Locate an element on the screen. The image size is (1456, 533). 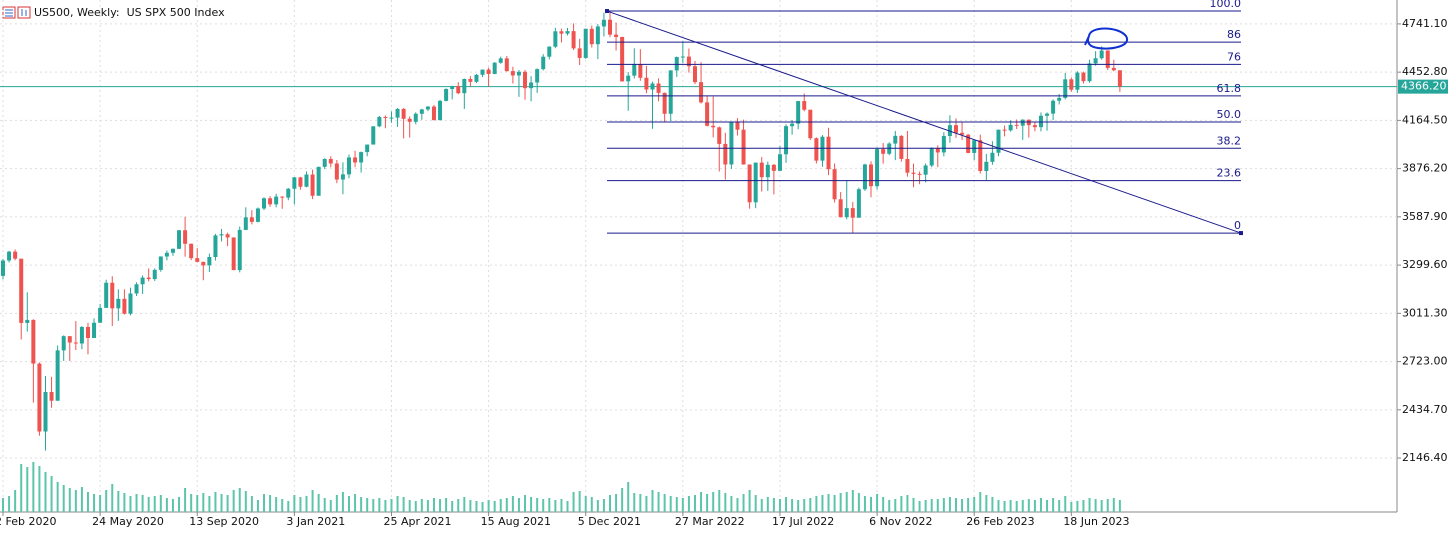
y-tick-label: 4741.10 is located at coordinates (1425, 23).